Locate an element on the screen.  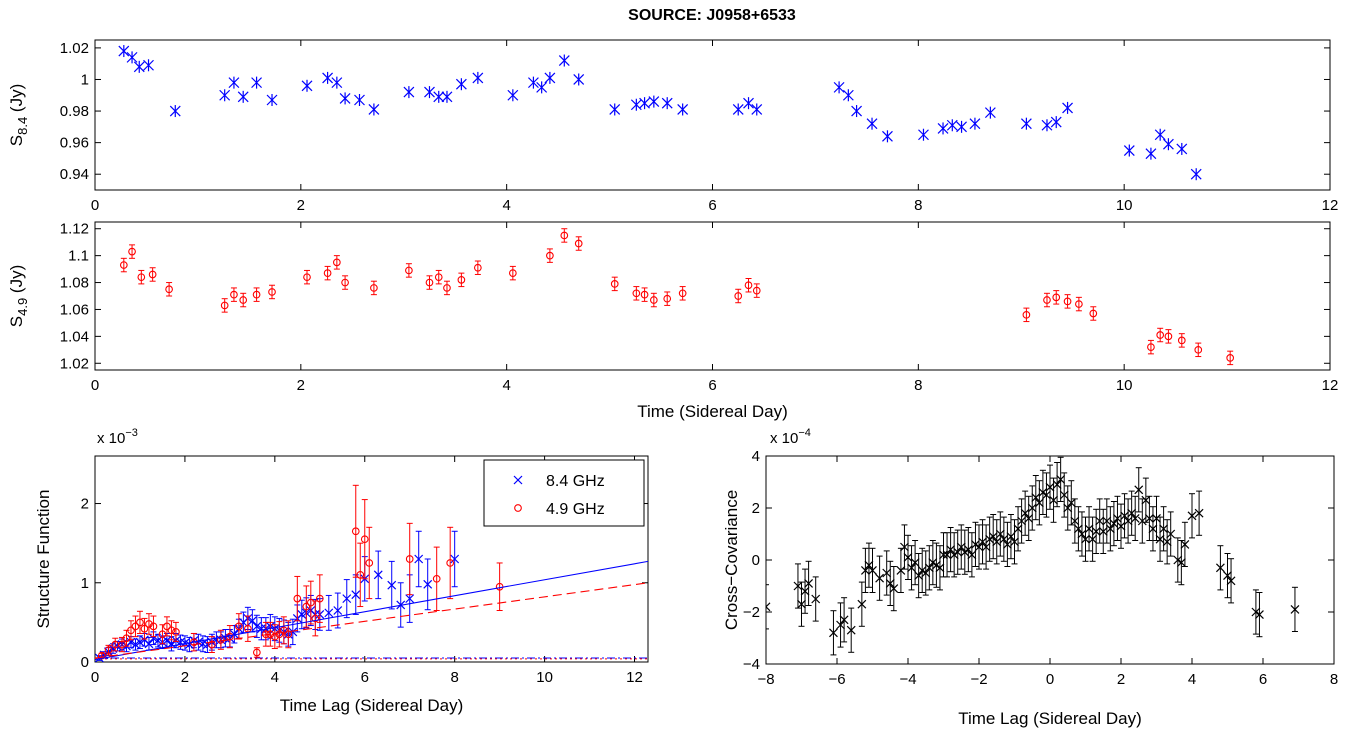
y-tick-label: −2 is located at coordinates (751, 612).